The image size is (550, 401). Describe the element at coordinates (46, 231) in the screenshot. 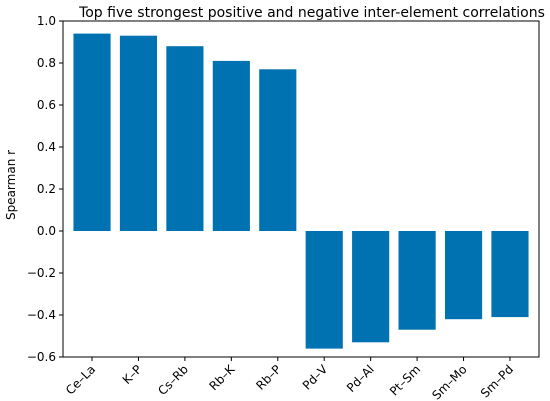

I see `y-tick-label: 0.0` at that location.